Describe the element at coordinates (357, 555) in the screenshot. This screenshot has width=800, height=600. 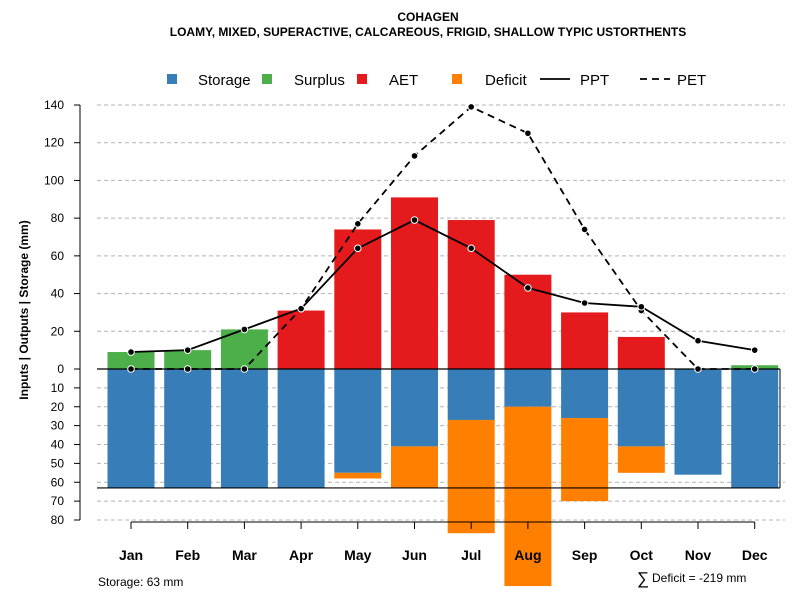
I see `month-label-may: May` at that location.